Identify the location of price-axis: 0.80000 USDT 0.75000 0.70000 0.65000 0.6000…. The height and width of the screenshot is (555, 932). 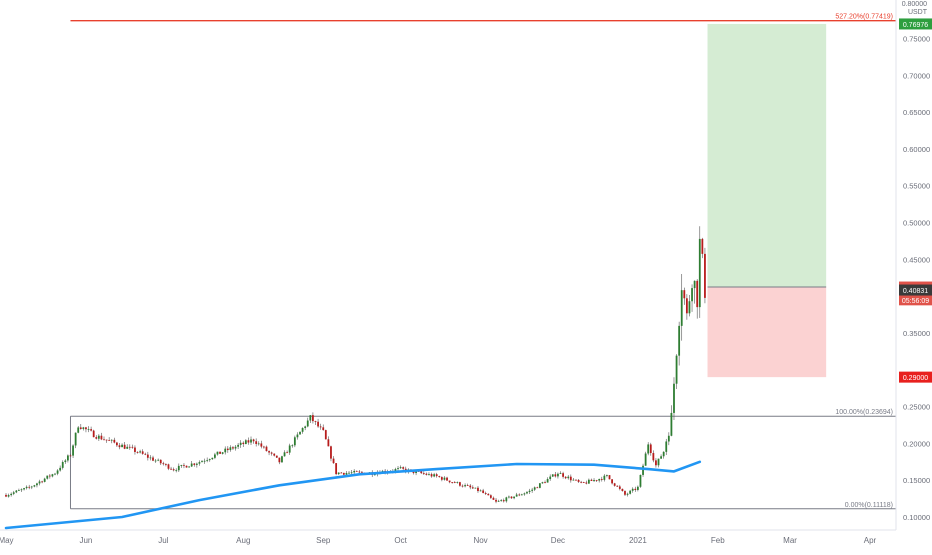
(916, 261).